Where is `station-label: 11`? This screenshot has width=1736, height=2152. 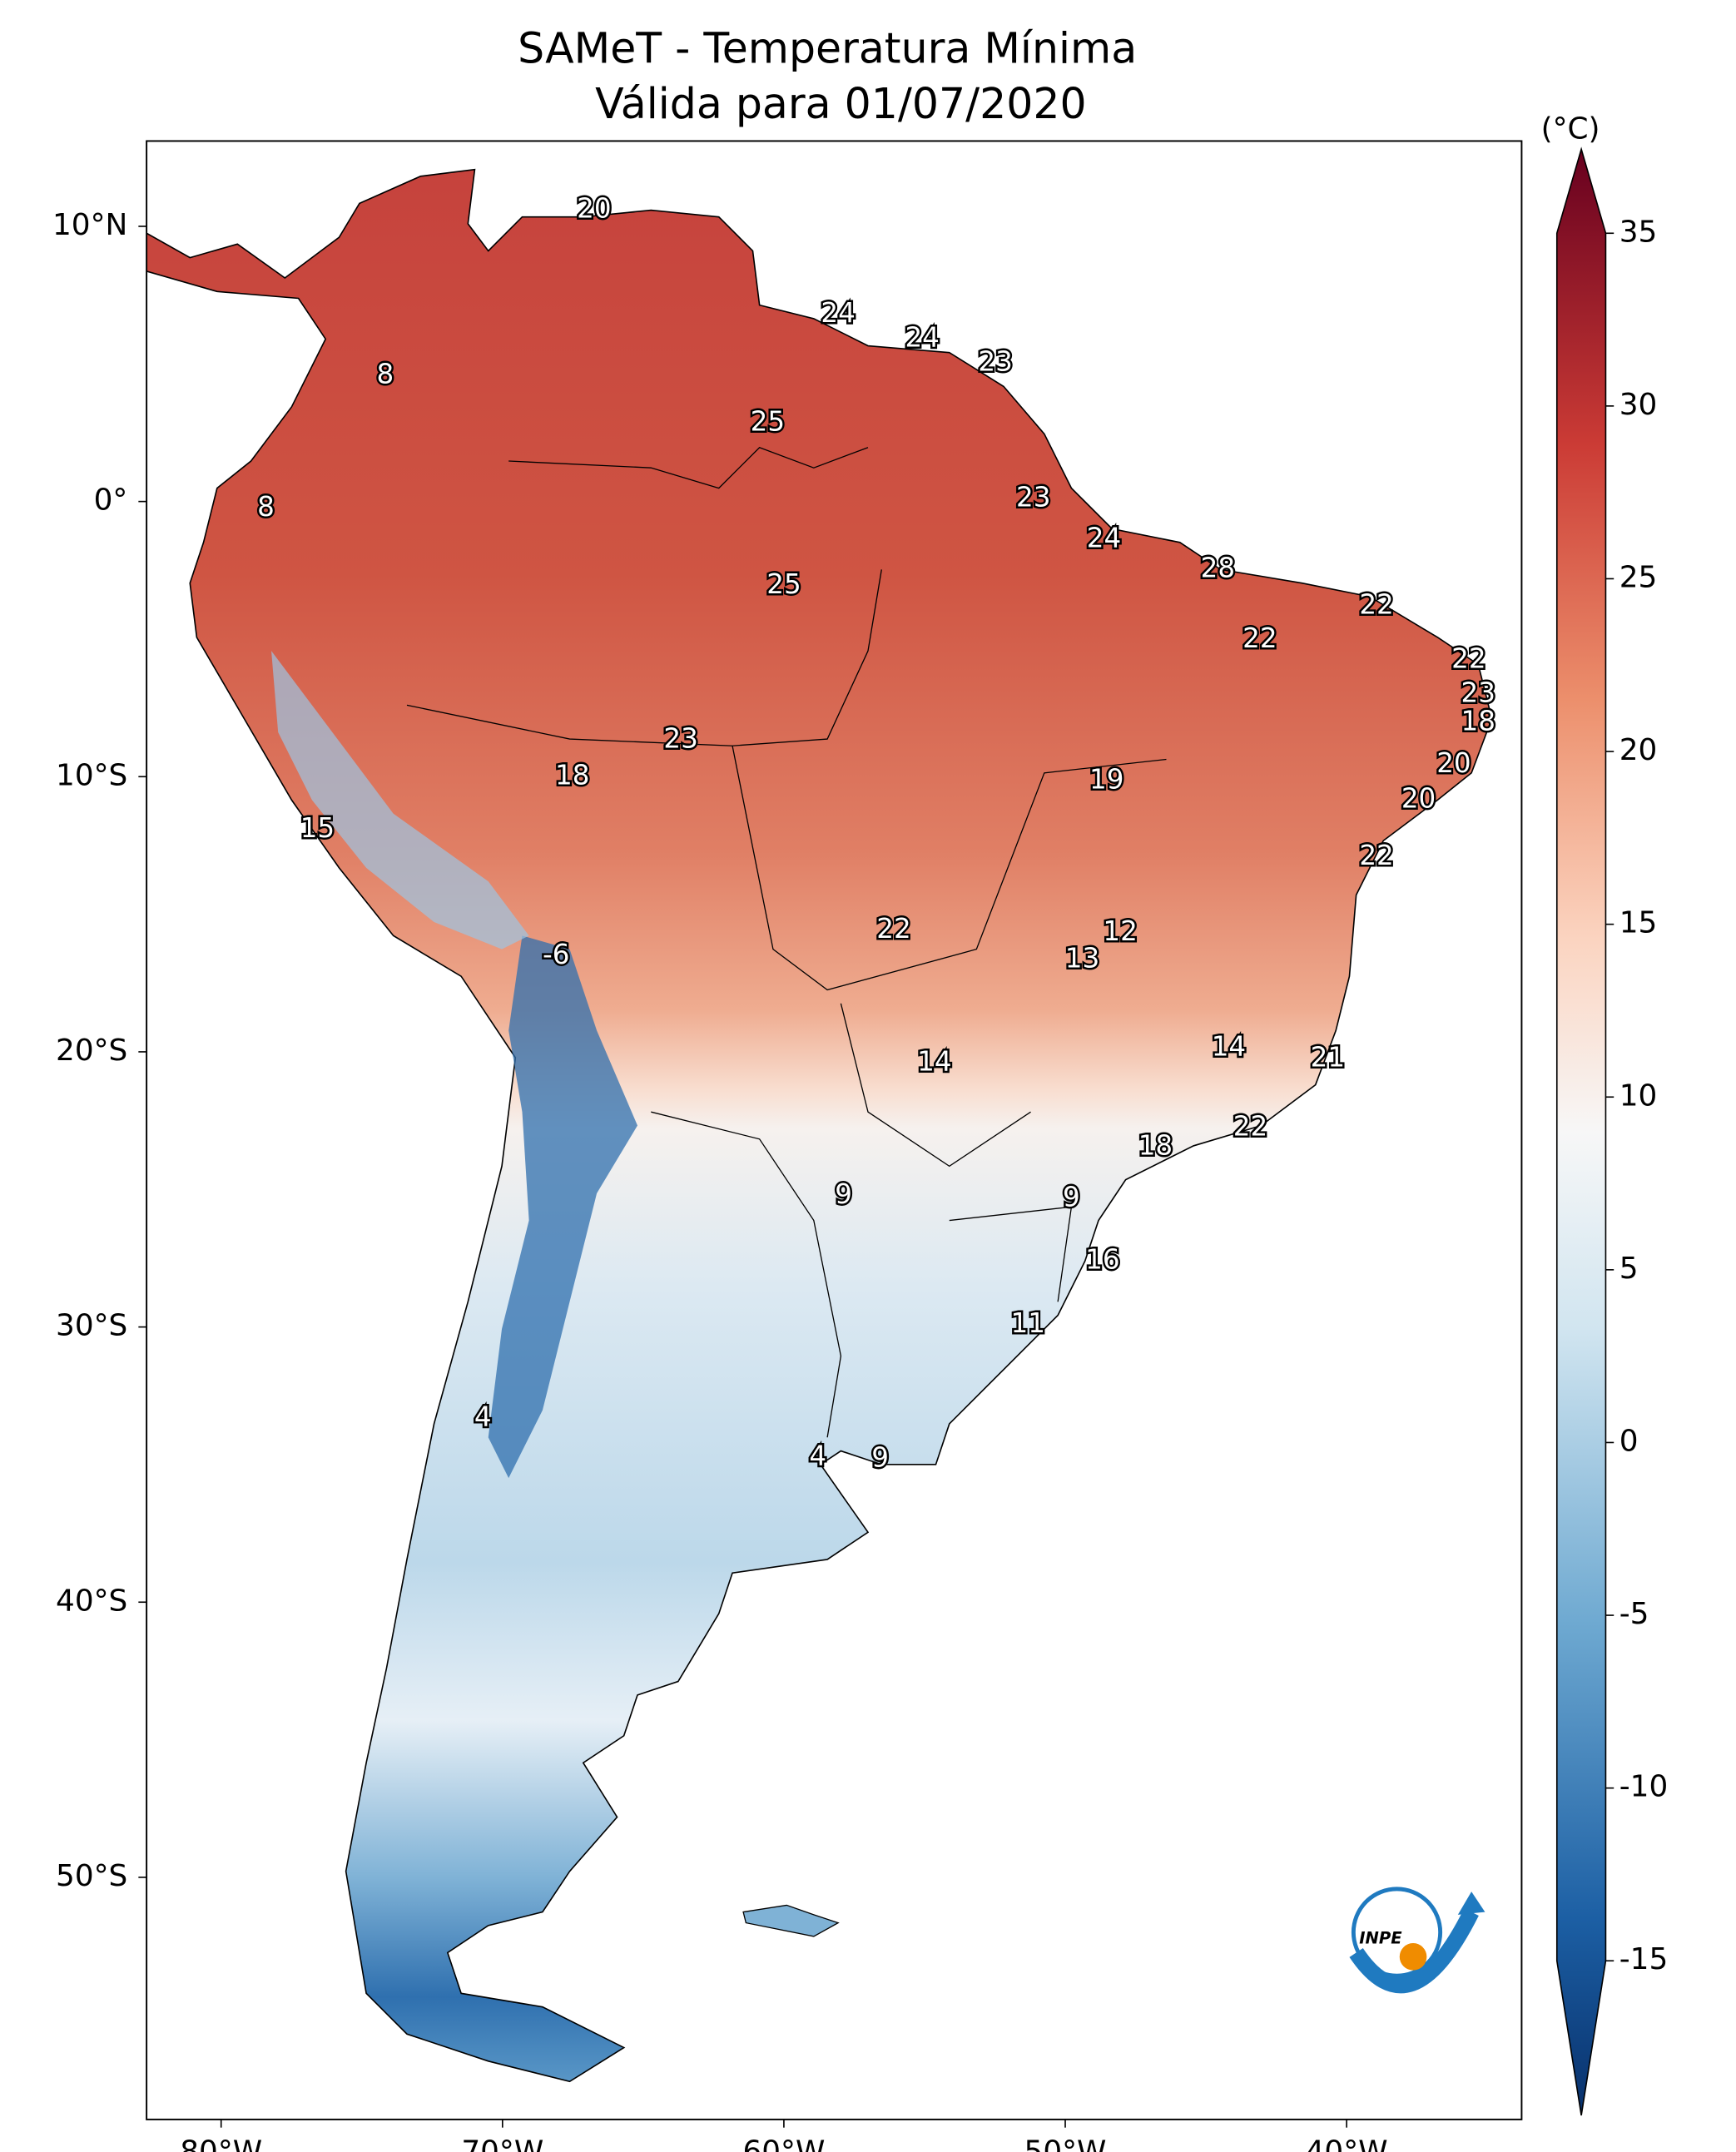 station-label: 11 is located at coordinates (1028, 1323).